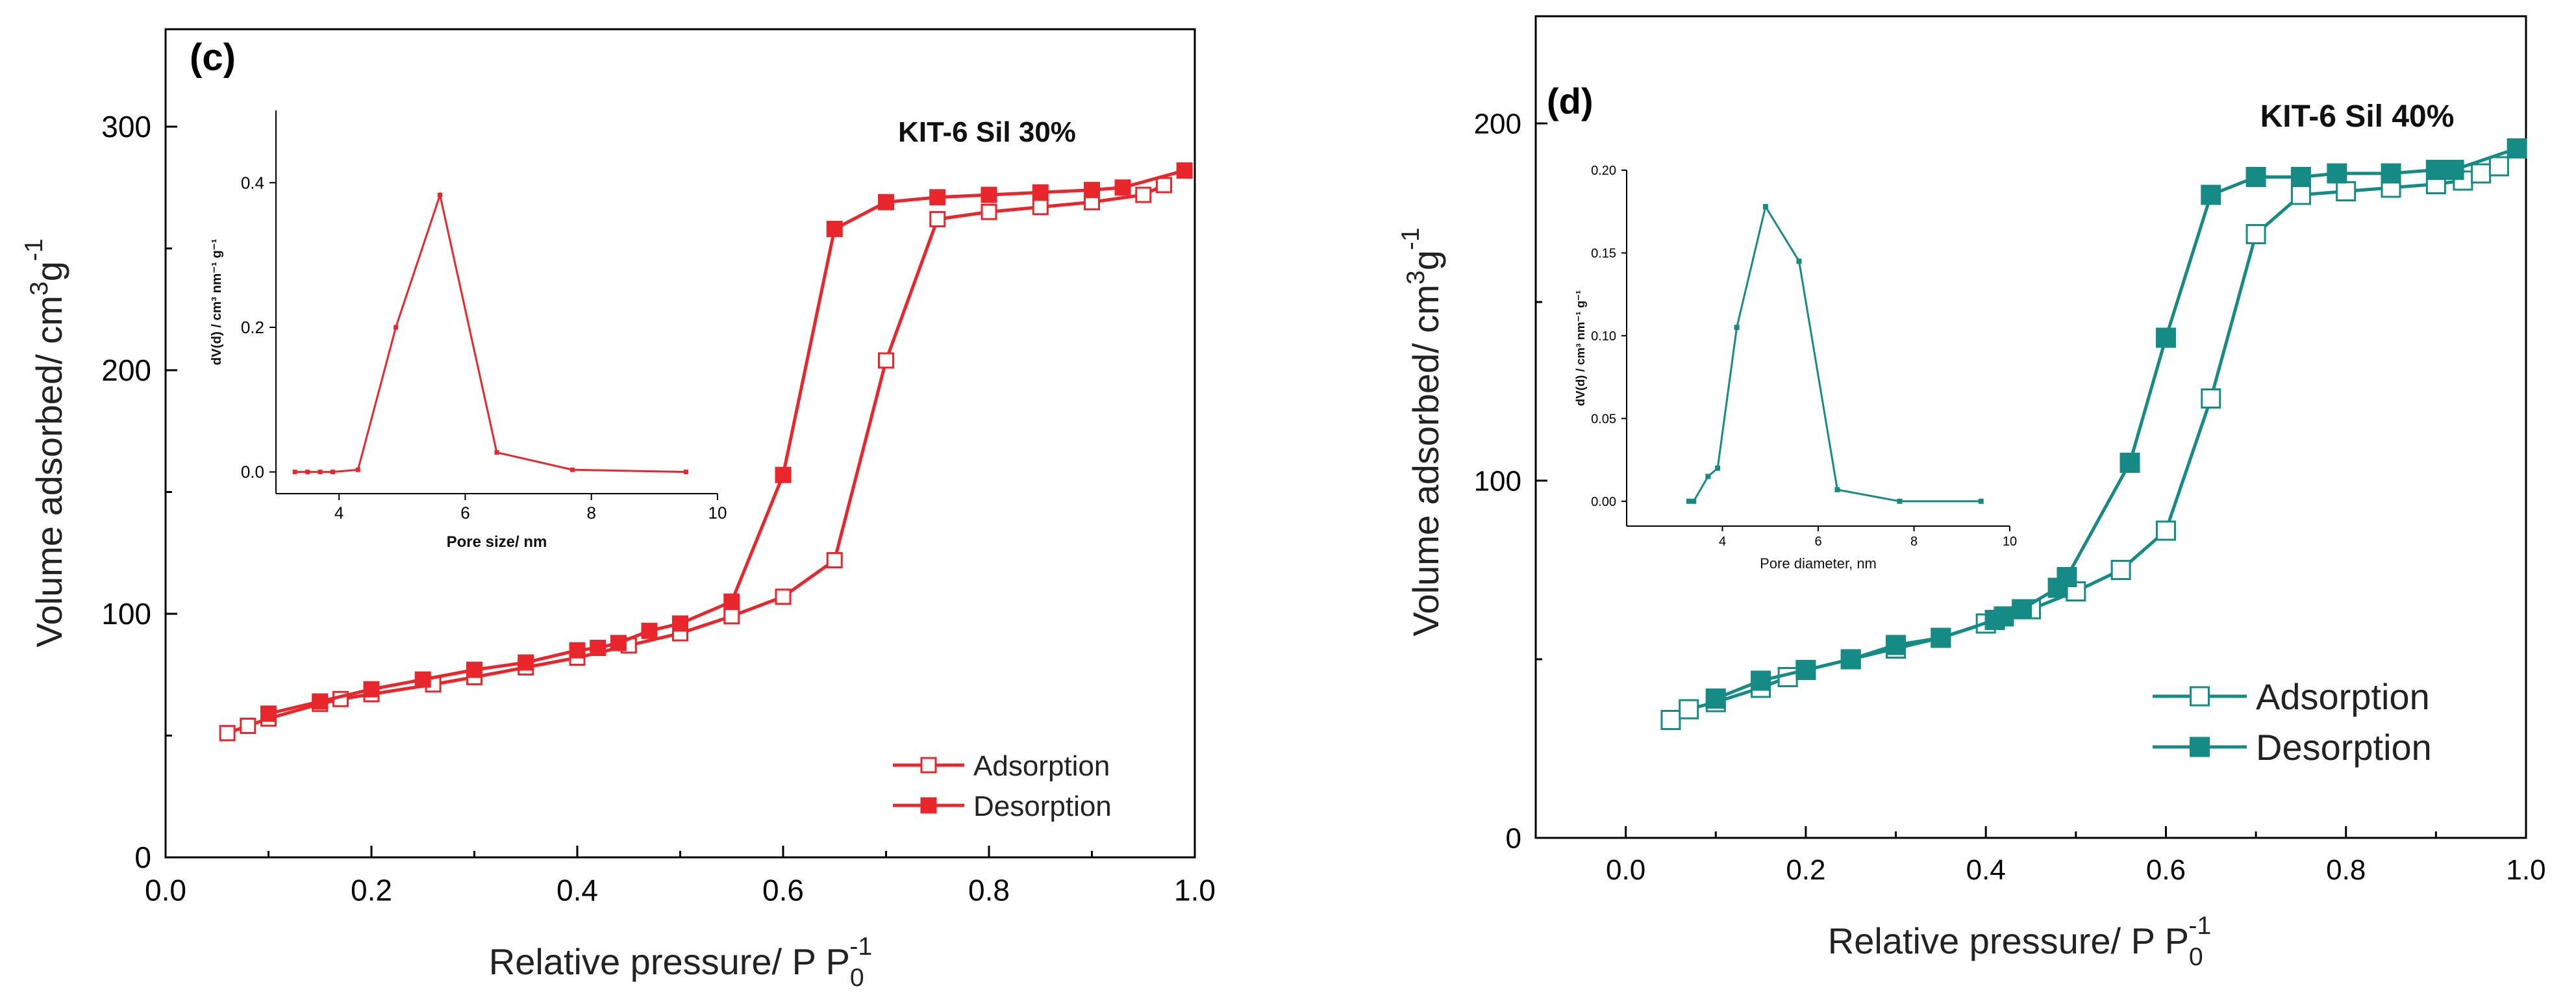  I want to click on panel-label: (c), so click(213, 58).